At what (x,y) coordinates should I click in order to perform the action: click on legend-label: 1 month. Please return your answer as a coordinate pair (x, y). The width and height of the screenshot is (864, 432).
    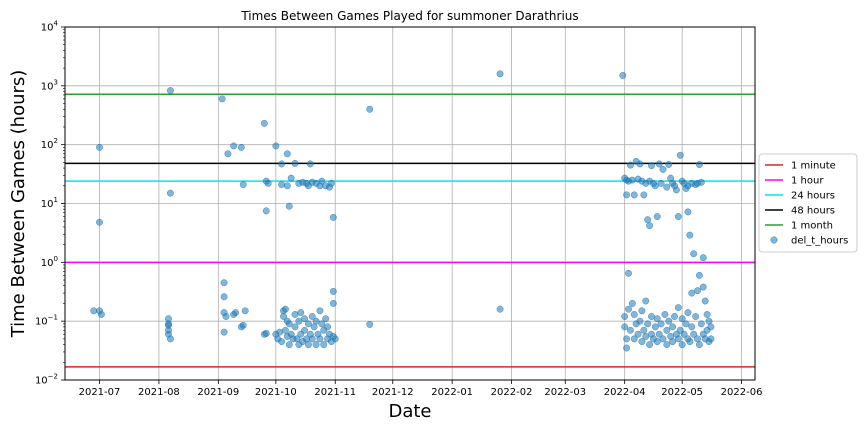
    Looking at the image, I should click on (812, 226).